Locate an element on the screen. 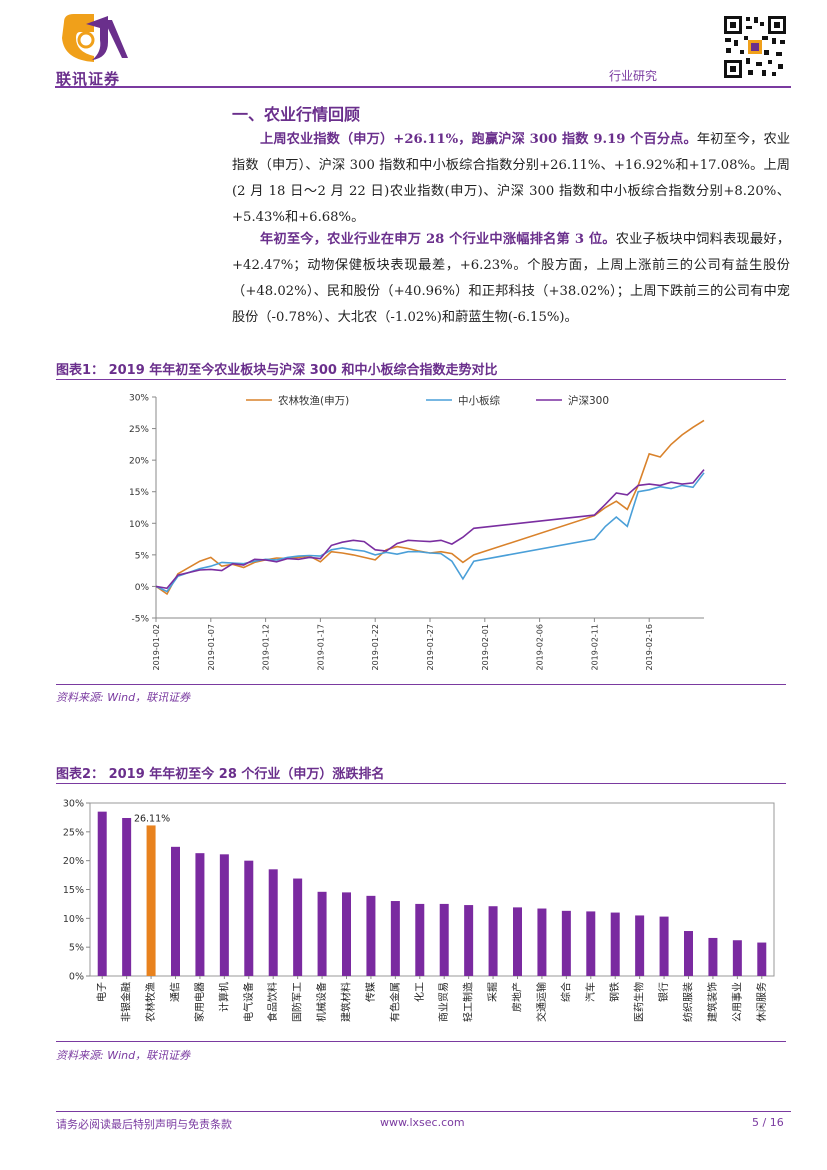  x-tick-label: 2019-01-17 is located at coordinates (320, 647).